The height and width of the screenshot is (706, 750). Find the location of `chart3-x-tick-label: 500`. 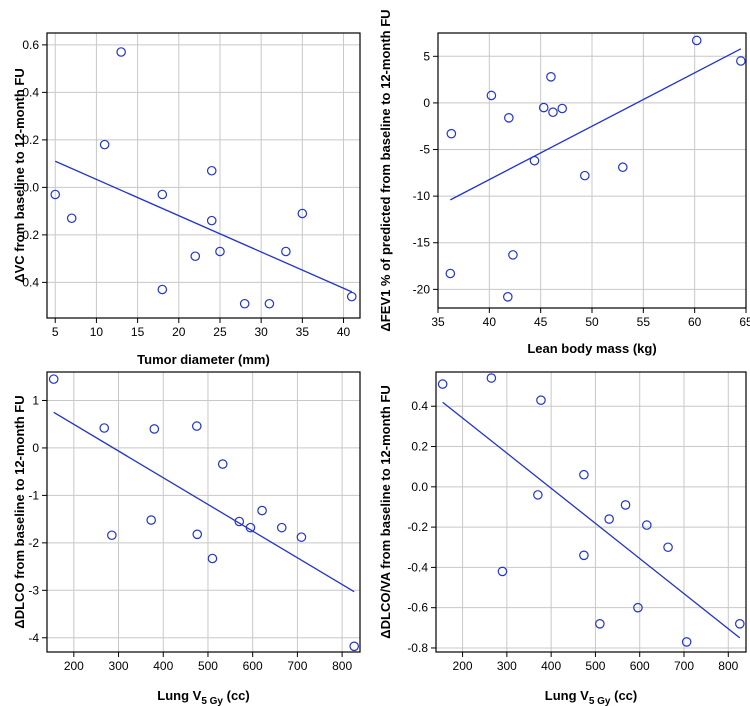

chart3-x-tick-label: 500 is located at coordinates (208, 666).